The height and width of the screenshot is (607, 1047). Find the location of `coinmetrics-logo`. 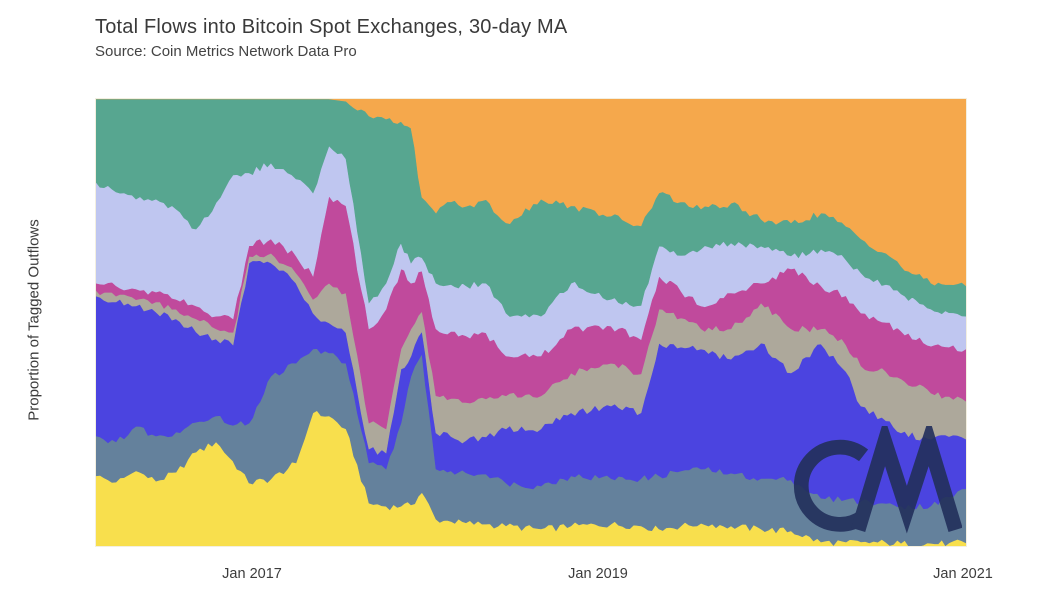

coinmetrics-logo is located at coordinates (877, 480).